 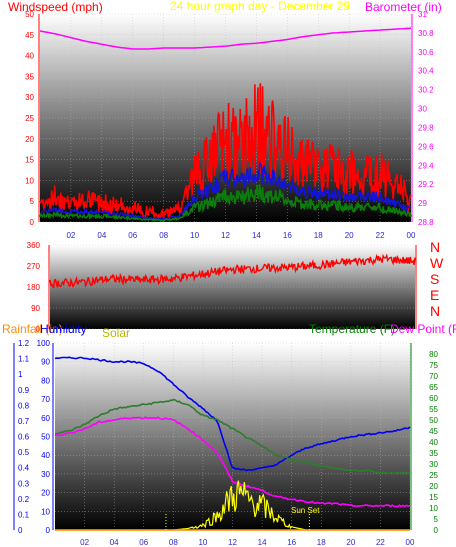 What do you see at coordinates (380, 235) in the screenshot?
I see `wind-x-tick-label: 22` at bounding box center [380, 235].